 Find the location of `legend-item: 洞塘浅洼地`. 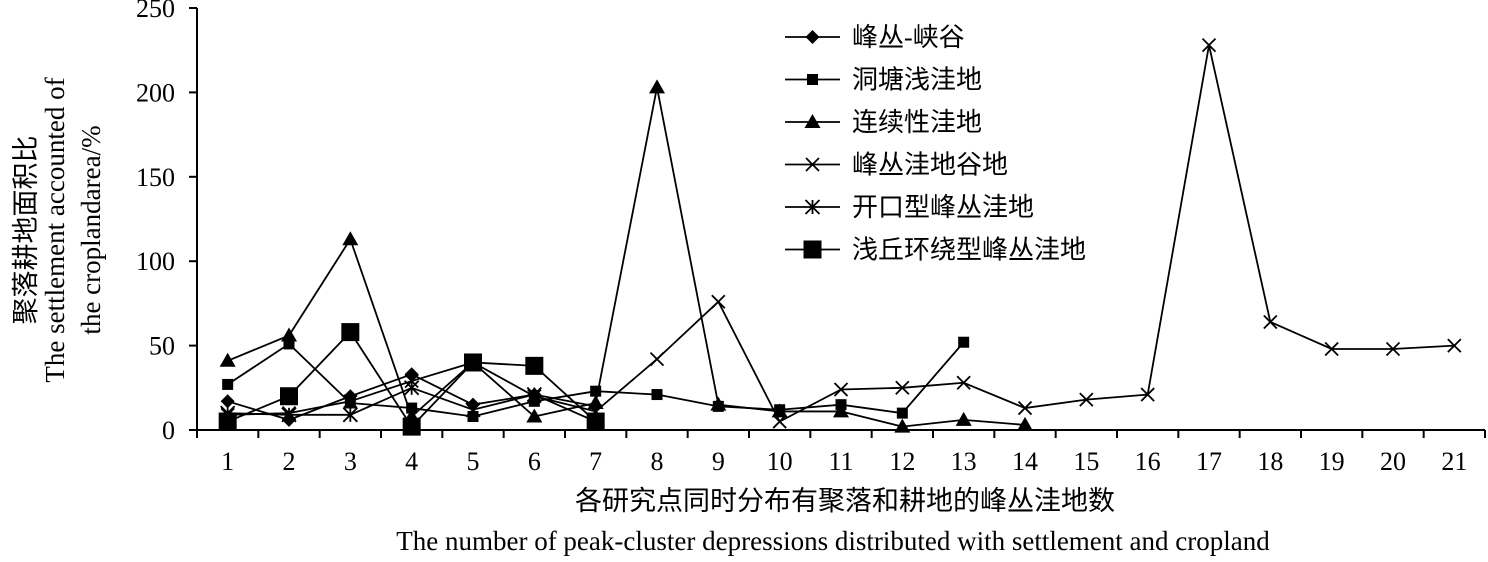

legend-item: 洞塘浅洼地 is located at coordinates (883, 80).